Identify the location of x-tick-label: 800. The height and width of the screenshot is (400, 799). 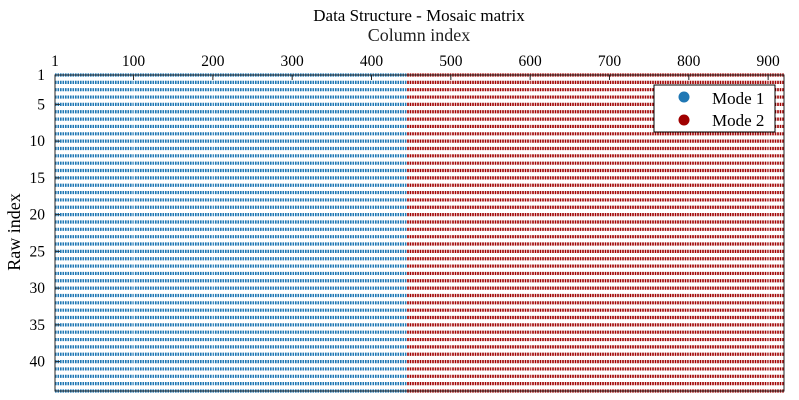
(689, 61).